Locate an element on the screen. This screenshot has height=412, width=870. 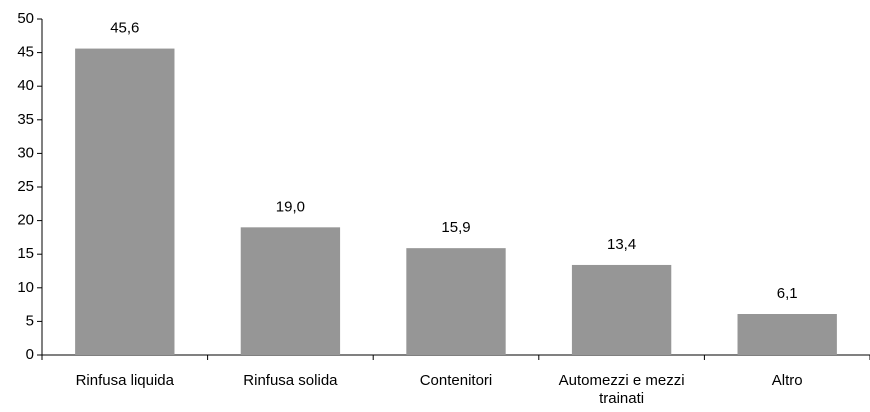
y-tick-label: 15 is located at coordinates (25, 253).